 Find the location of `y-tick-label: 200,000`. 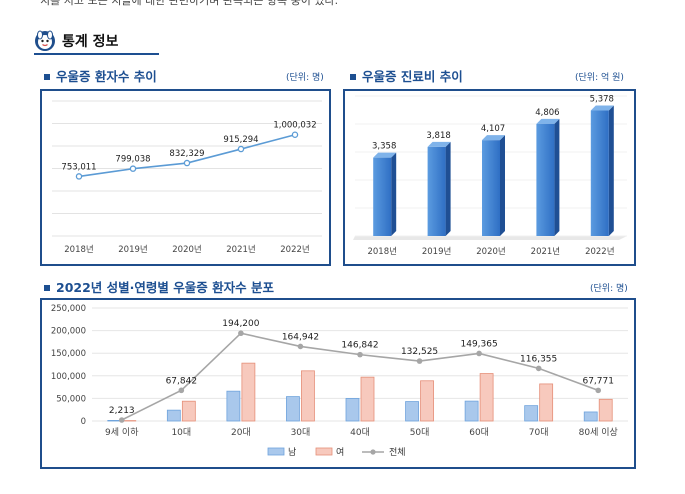

y-tick-label: 200,000 is located at coordinates (68, 332).